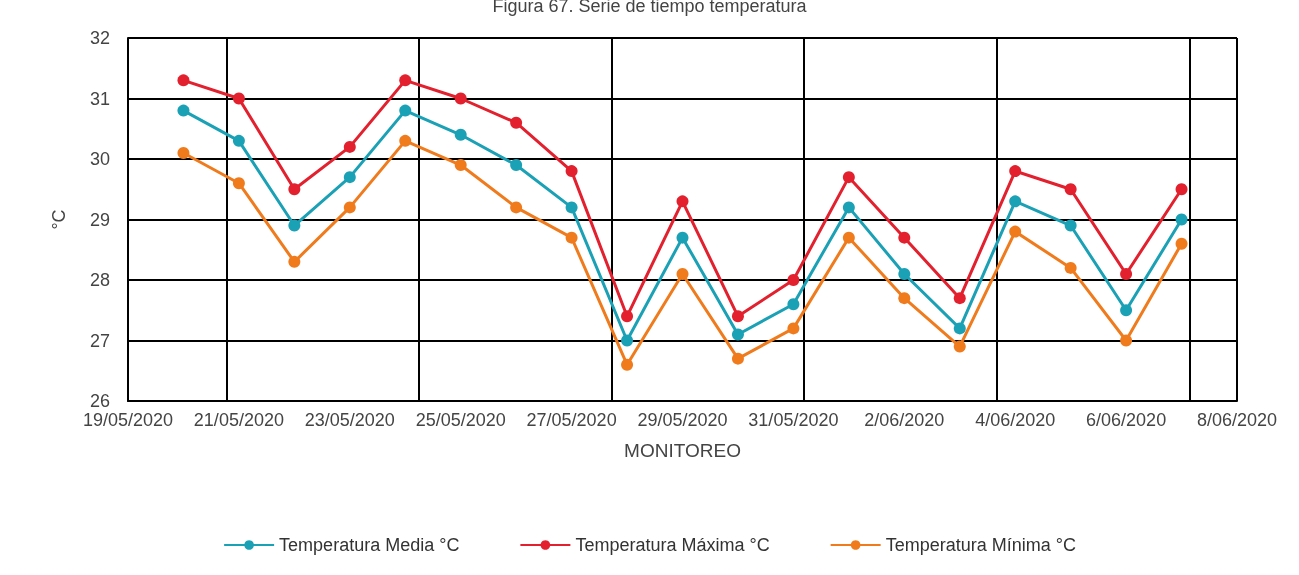 This screenshot has width=1299, height=575. Describe the element at coordinates (980, 545) in the screenshot. I see `legend-label: Temperatura Mínima °C` at that location.